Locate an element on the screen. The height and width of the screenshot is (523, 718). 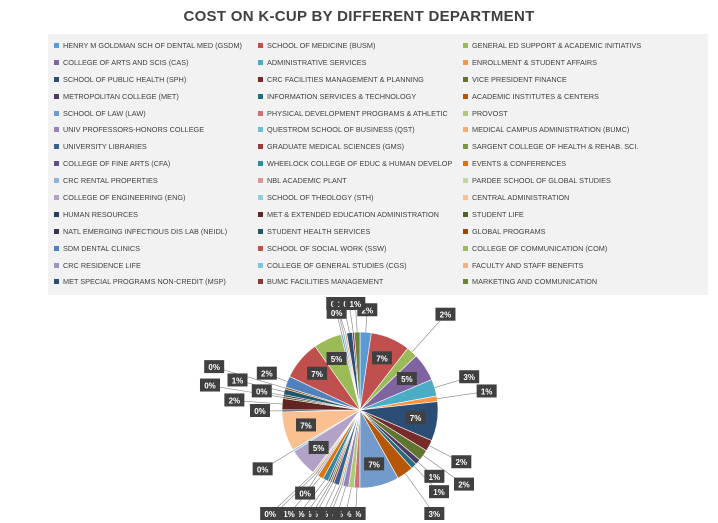
legend-item: CENTRAL ADMINISTRATION is located at coordinates (582, 197).